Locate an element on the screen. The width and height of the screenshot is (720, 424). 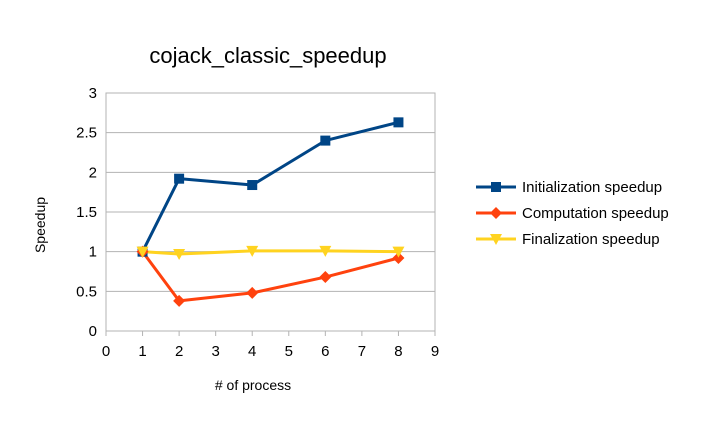
x-tick-label: 6 is located at coordinates (325, 351).